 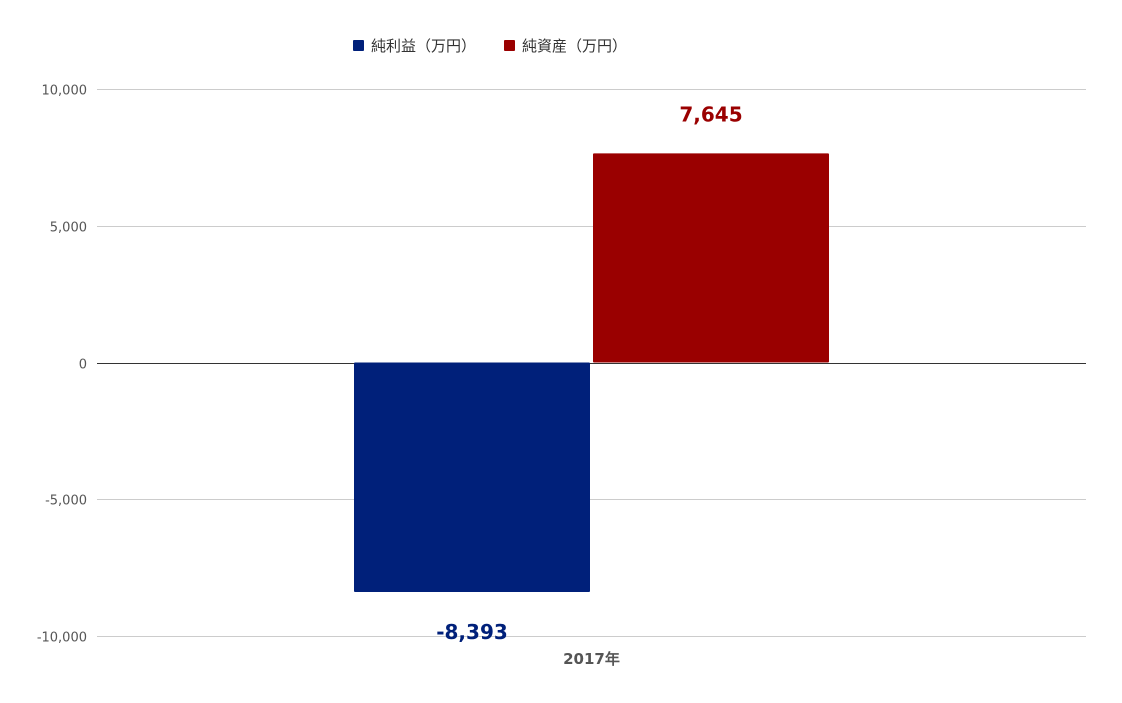 I want to click on data-label-net-assets: 7,645, so click(x=710, y=114).